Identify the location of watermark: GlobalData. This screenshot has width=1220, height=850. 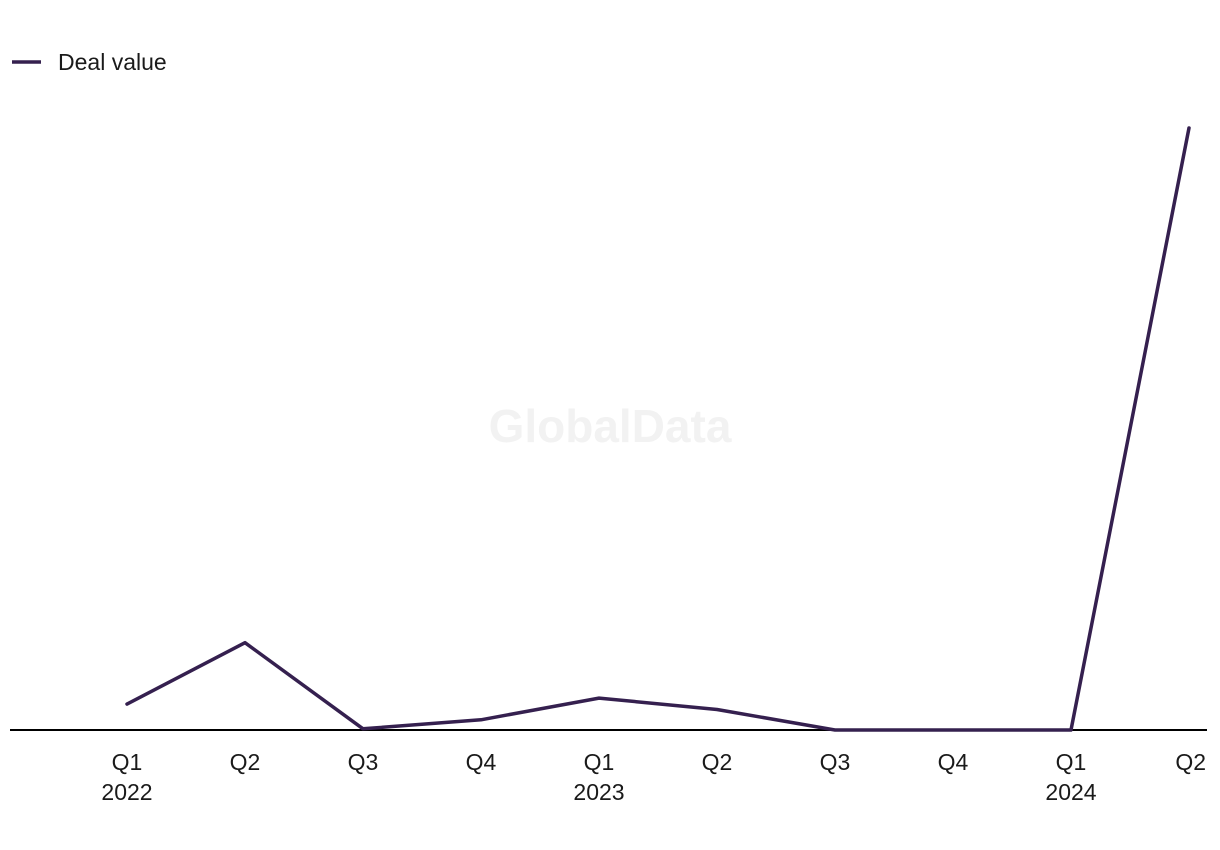
(610, 426).